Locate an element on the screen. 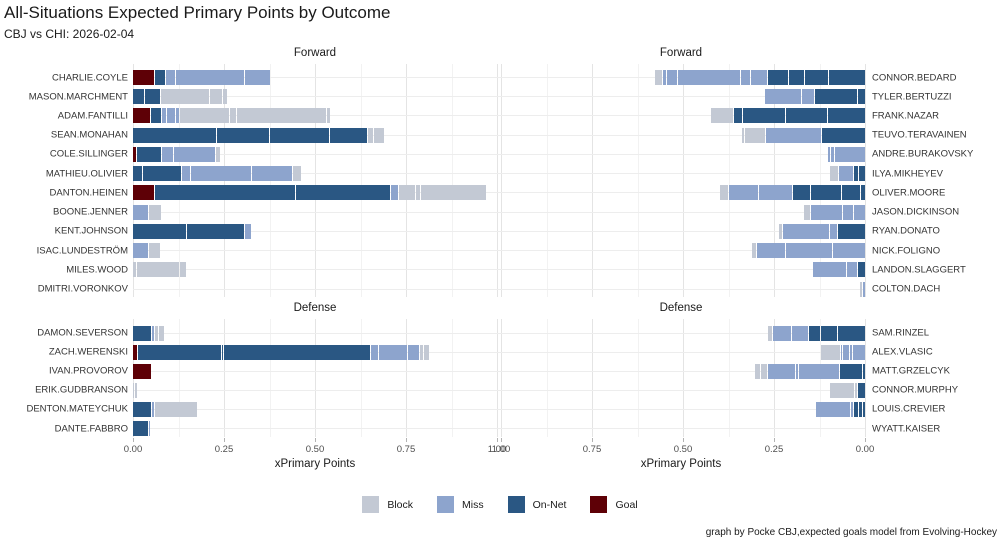  player-label: ANDRE.BURAKOVSKY is located at coordinates (923, 154).